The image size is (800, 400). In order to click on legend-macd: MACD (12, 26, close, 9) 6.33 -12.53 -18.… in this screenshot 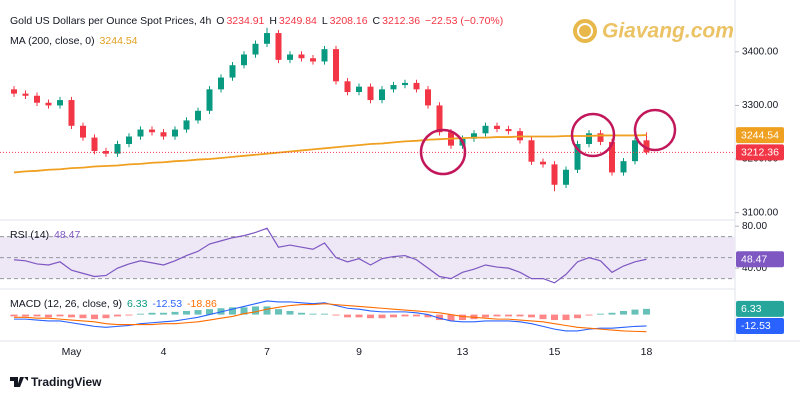, I will do `click(114, 304)`.